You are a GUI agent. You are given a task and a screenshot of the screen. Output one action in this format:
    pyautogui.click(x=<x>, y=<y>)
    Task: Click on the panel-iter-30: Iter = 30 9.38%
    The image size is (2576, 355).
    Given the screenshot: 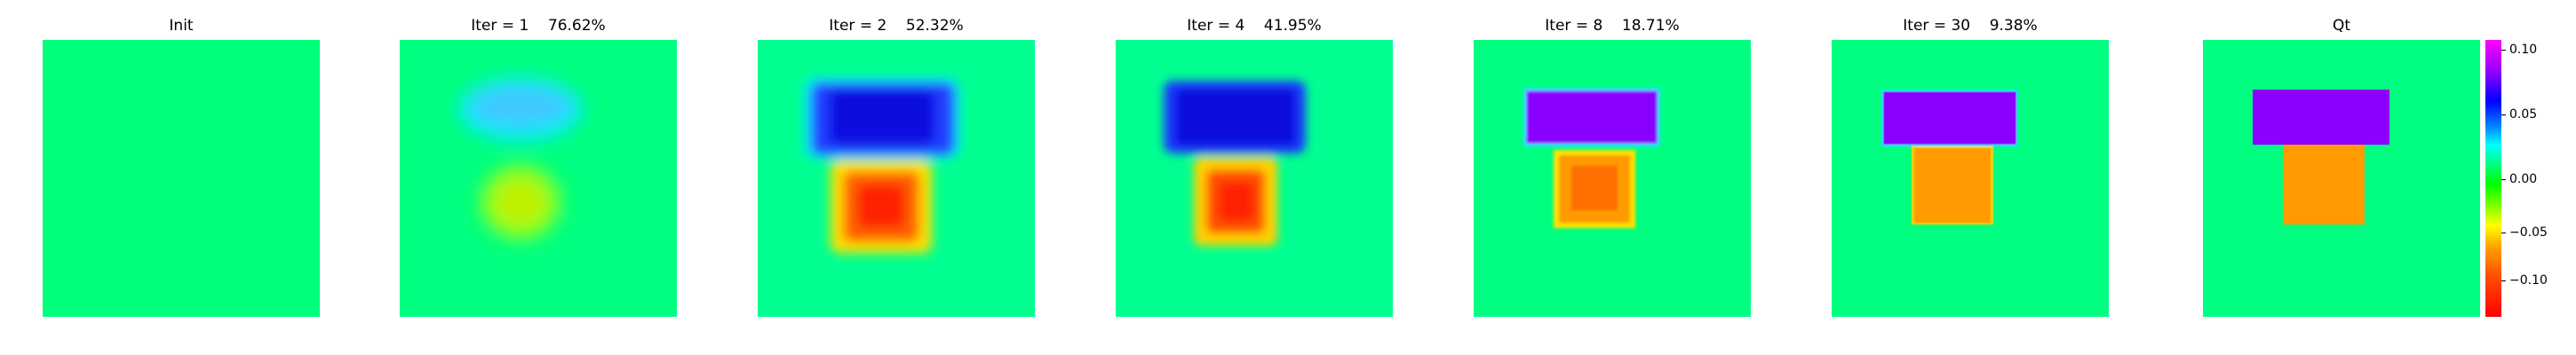 What is the action you would take?
    pyautogui.click(x=1970, y=167)
    